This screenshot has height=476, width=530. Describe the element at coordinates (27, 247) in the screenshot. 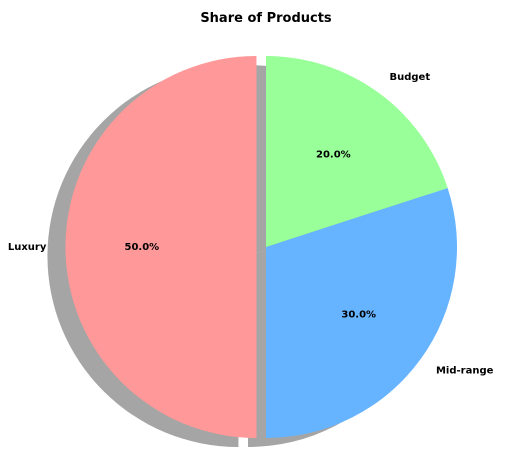

I see `slice-label-luxury: Luxury` at that location.